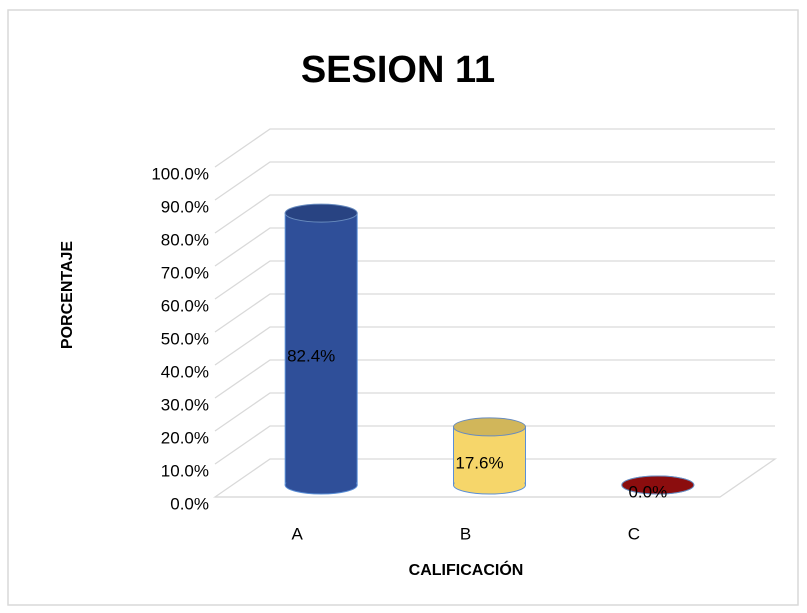 This screenshot has width=807, height=613. What do you see at coordinates (398, 70) in the screenshot?
I see `chart-title: SESION 11` at bounding box center [398, 70].